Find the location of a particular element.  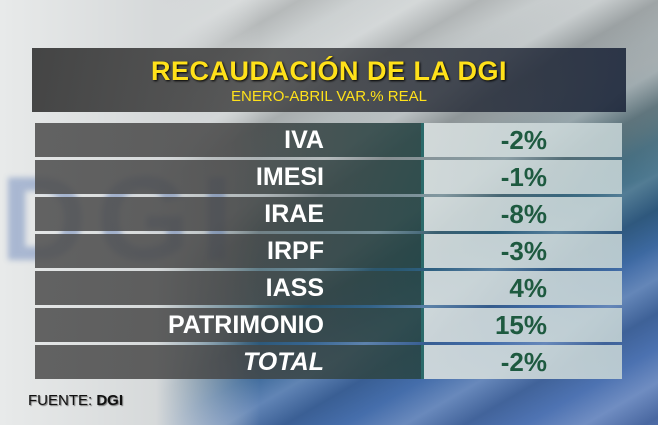

tax-label: PATRIMONIO is located at coordinates (229, 325).